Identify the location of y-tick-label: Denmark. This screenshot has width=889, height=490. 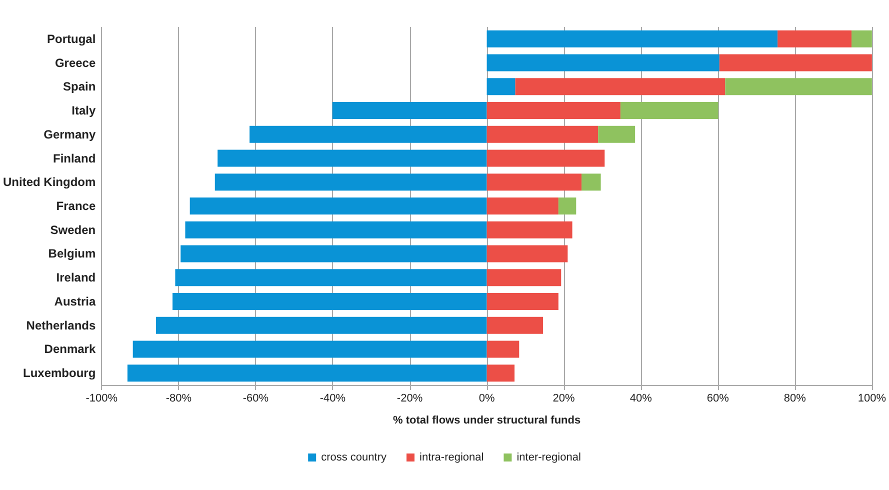
(70, 349).